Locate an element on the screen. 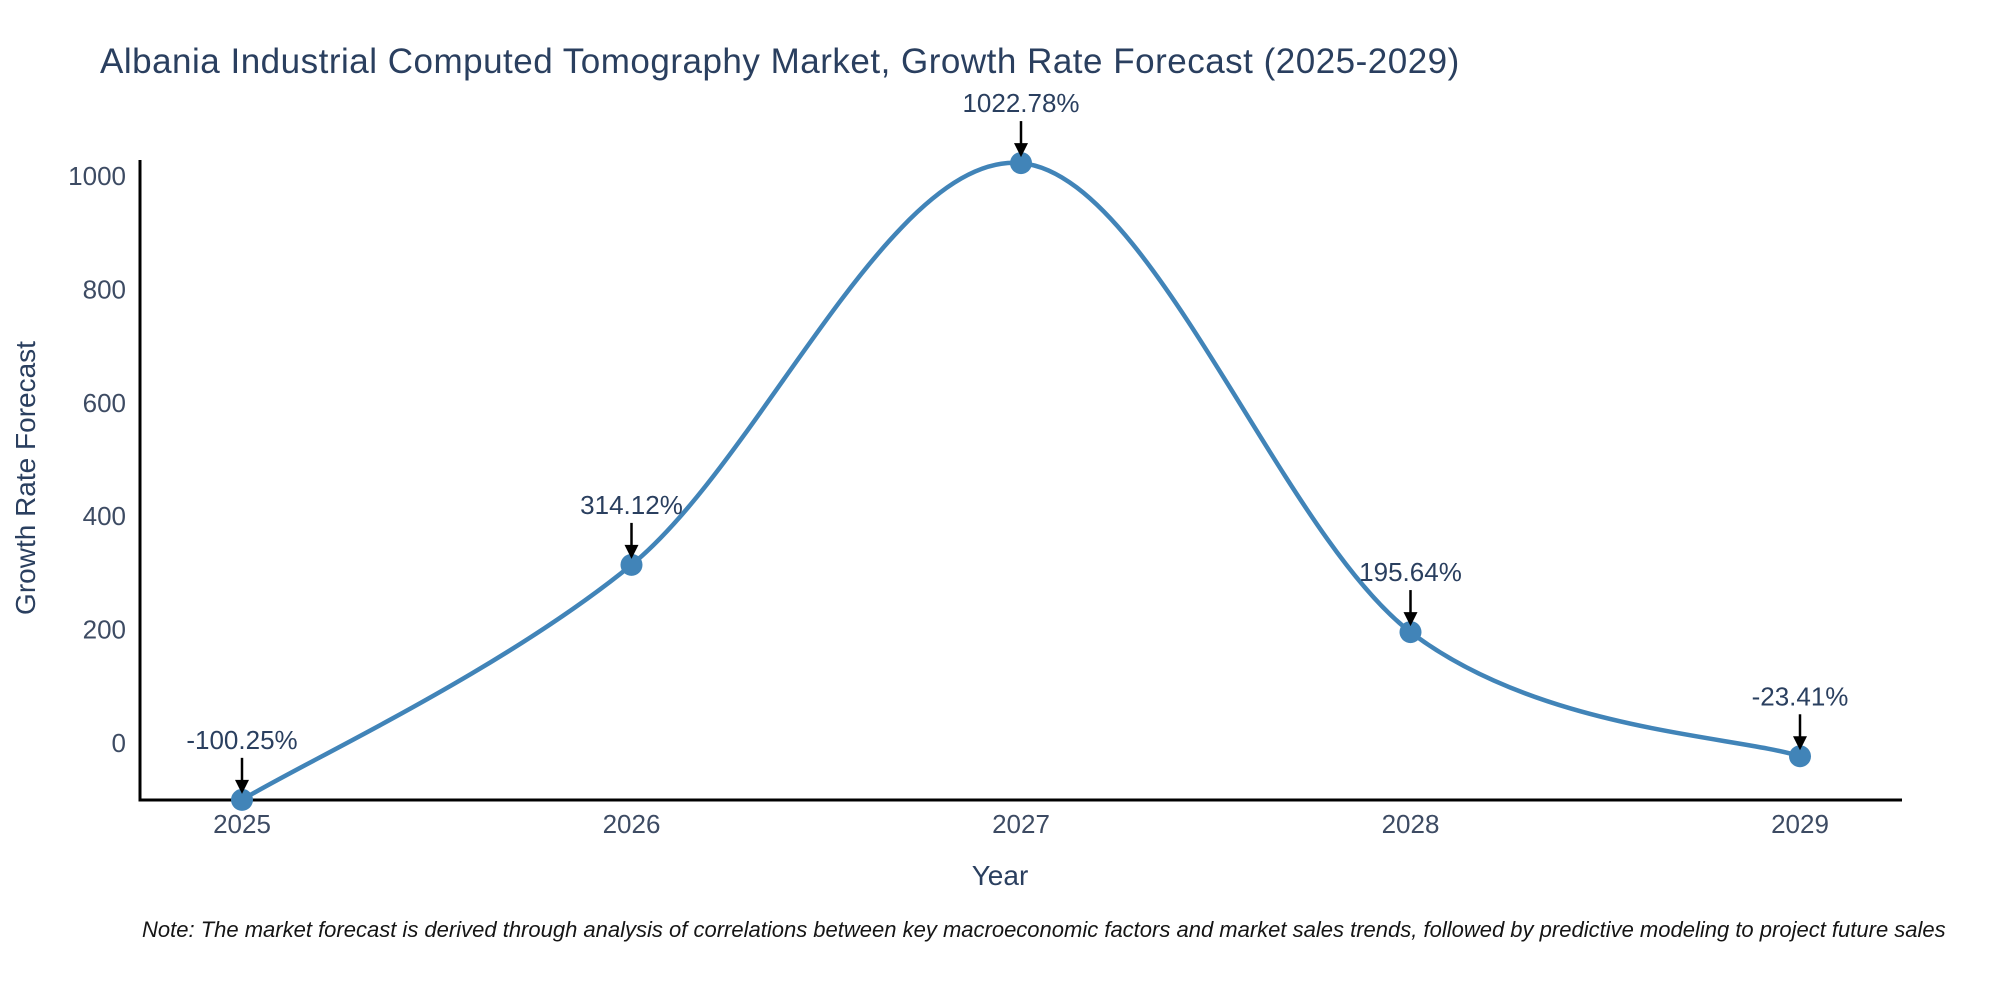 This screenshot has width=2000, height=1000. annotation-label: -100.25% is located at coordinates (241, 740).